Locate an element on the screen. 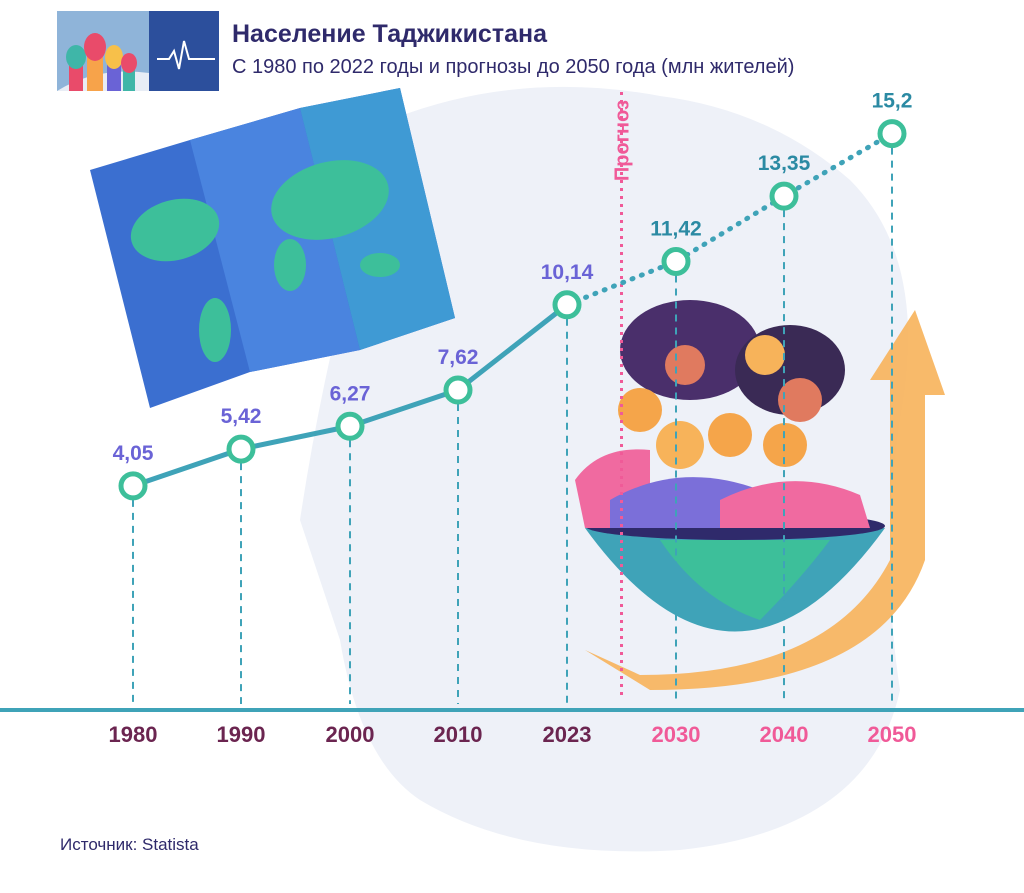 This screenshot has height=893, width=1024. x-tick-label: 2023 is located at coordinates (567, 734).